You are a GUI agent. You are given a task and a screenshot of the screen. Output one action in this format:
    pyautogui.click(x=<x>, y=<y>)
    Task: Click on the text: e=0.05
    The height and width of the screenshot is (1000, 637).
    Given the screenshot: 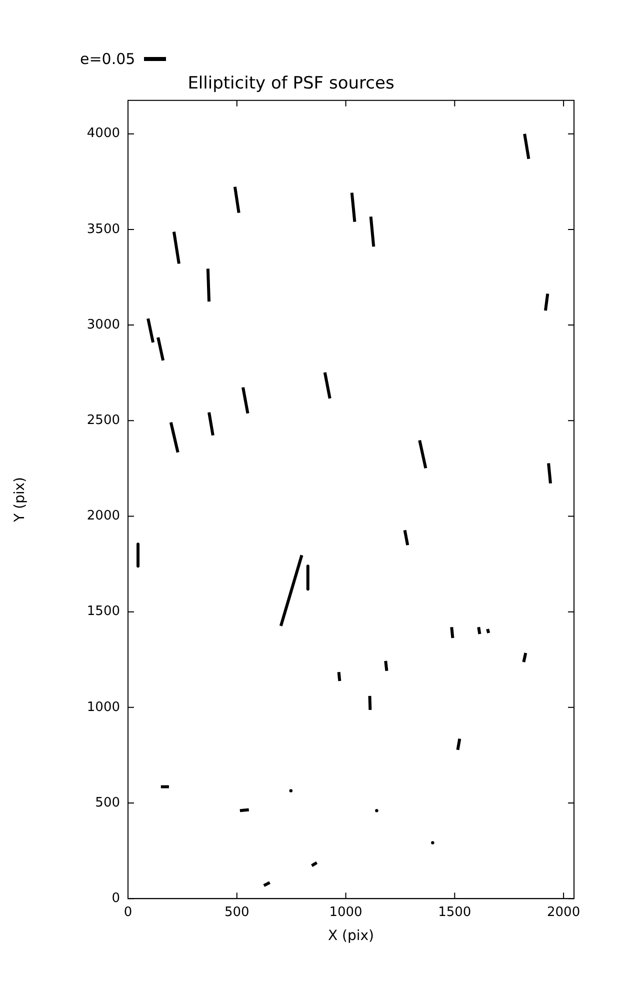 What is the action you would take?
    pyautogui.click(x=108, y=59)
    